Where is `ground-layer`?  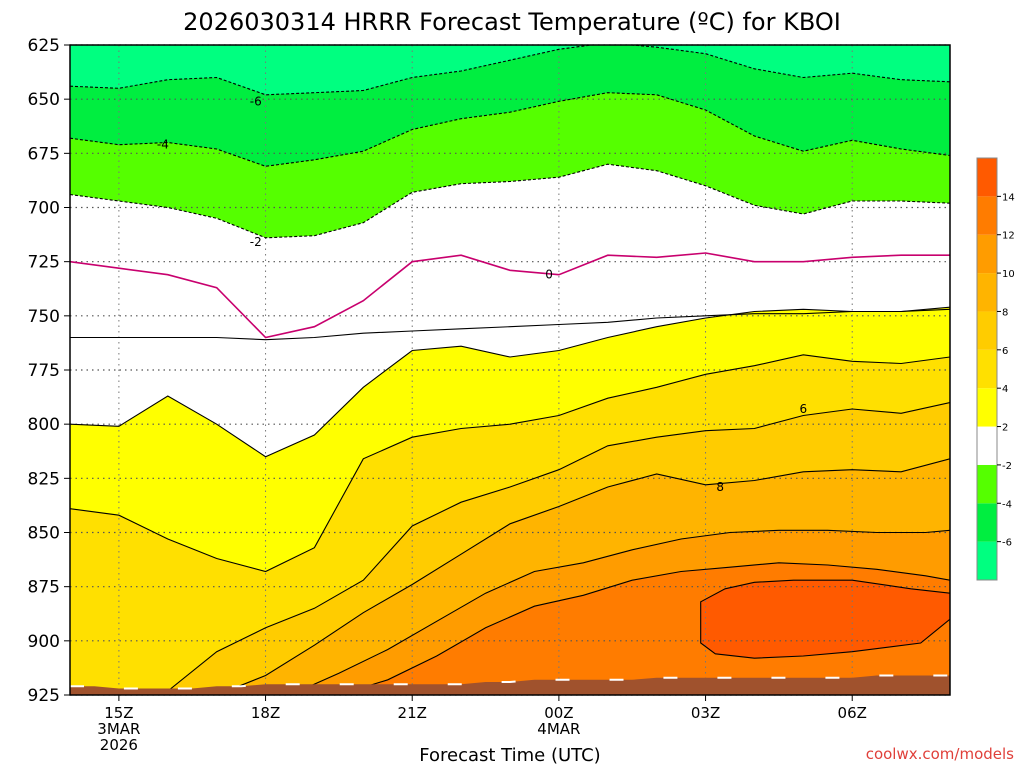
ground-layer is located at coordinates (510, 684).